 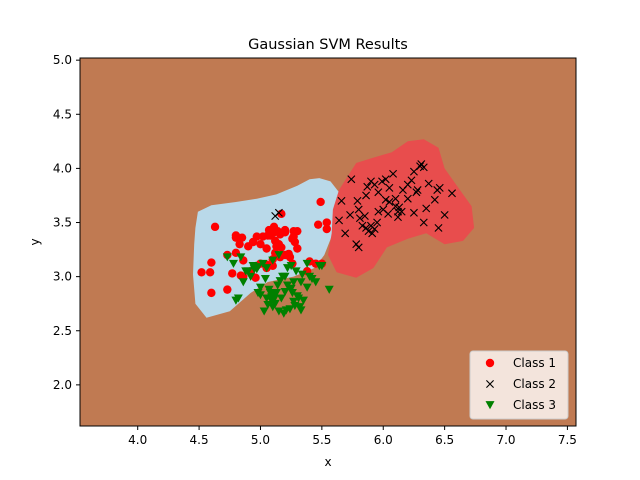 I want to click on legend: Class 1 Class 2 Class 3, so click(x=519, y=385).